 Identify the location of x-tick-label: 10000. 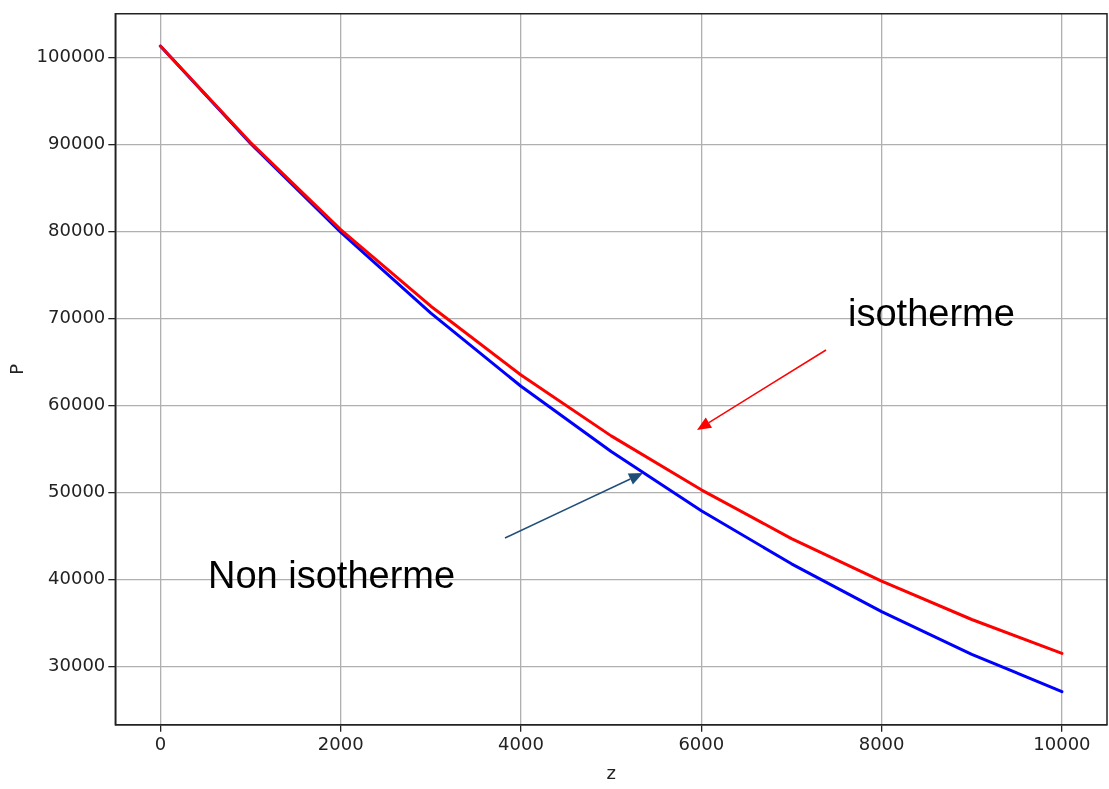
(1062, 744).